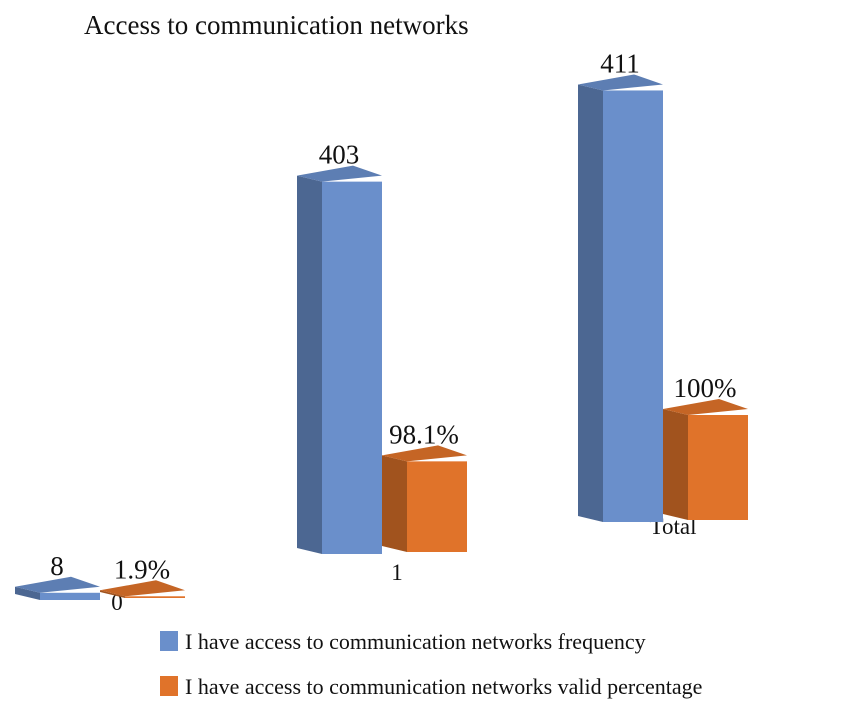  Describe the element at coordinates (57, 566) in the screenshot. I see `value-label: 8` at that location.